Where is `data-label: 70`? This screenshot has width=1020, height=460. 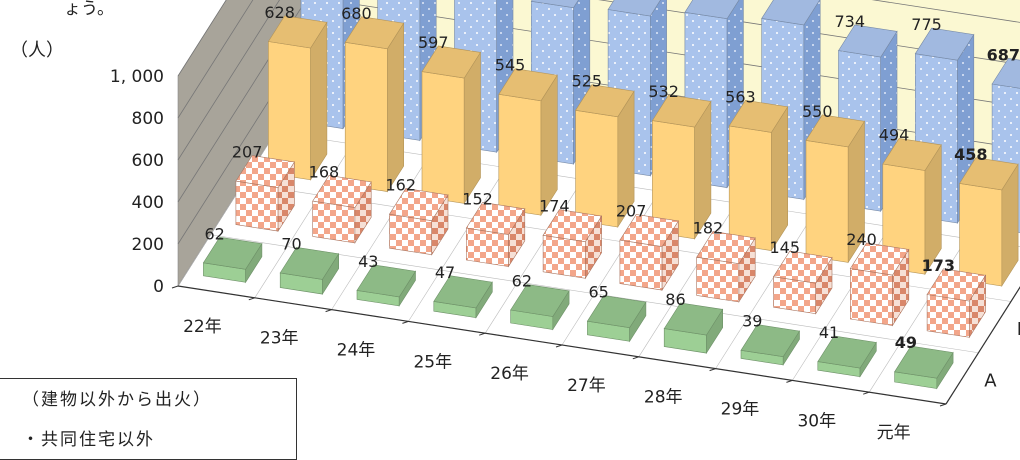 data-label: 70 is located at coordinates (291, 243).